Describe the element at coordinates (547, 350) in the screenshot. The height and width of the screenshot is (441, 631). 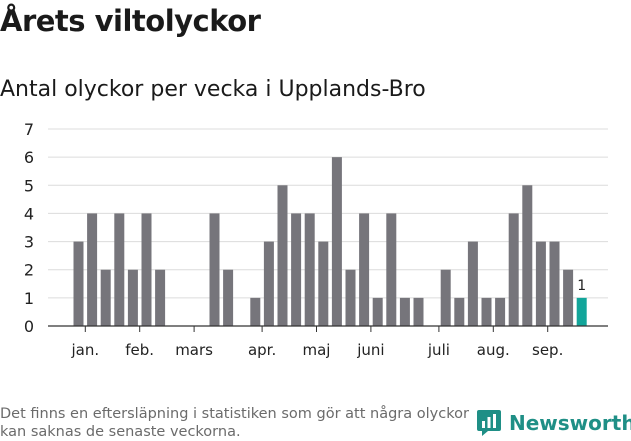
I see `month-label: sep.` at that location.